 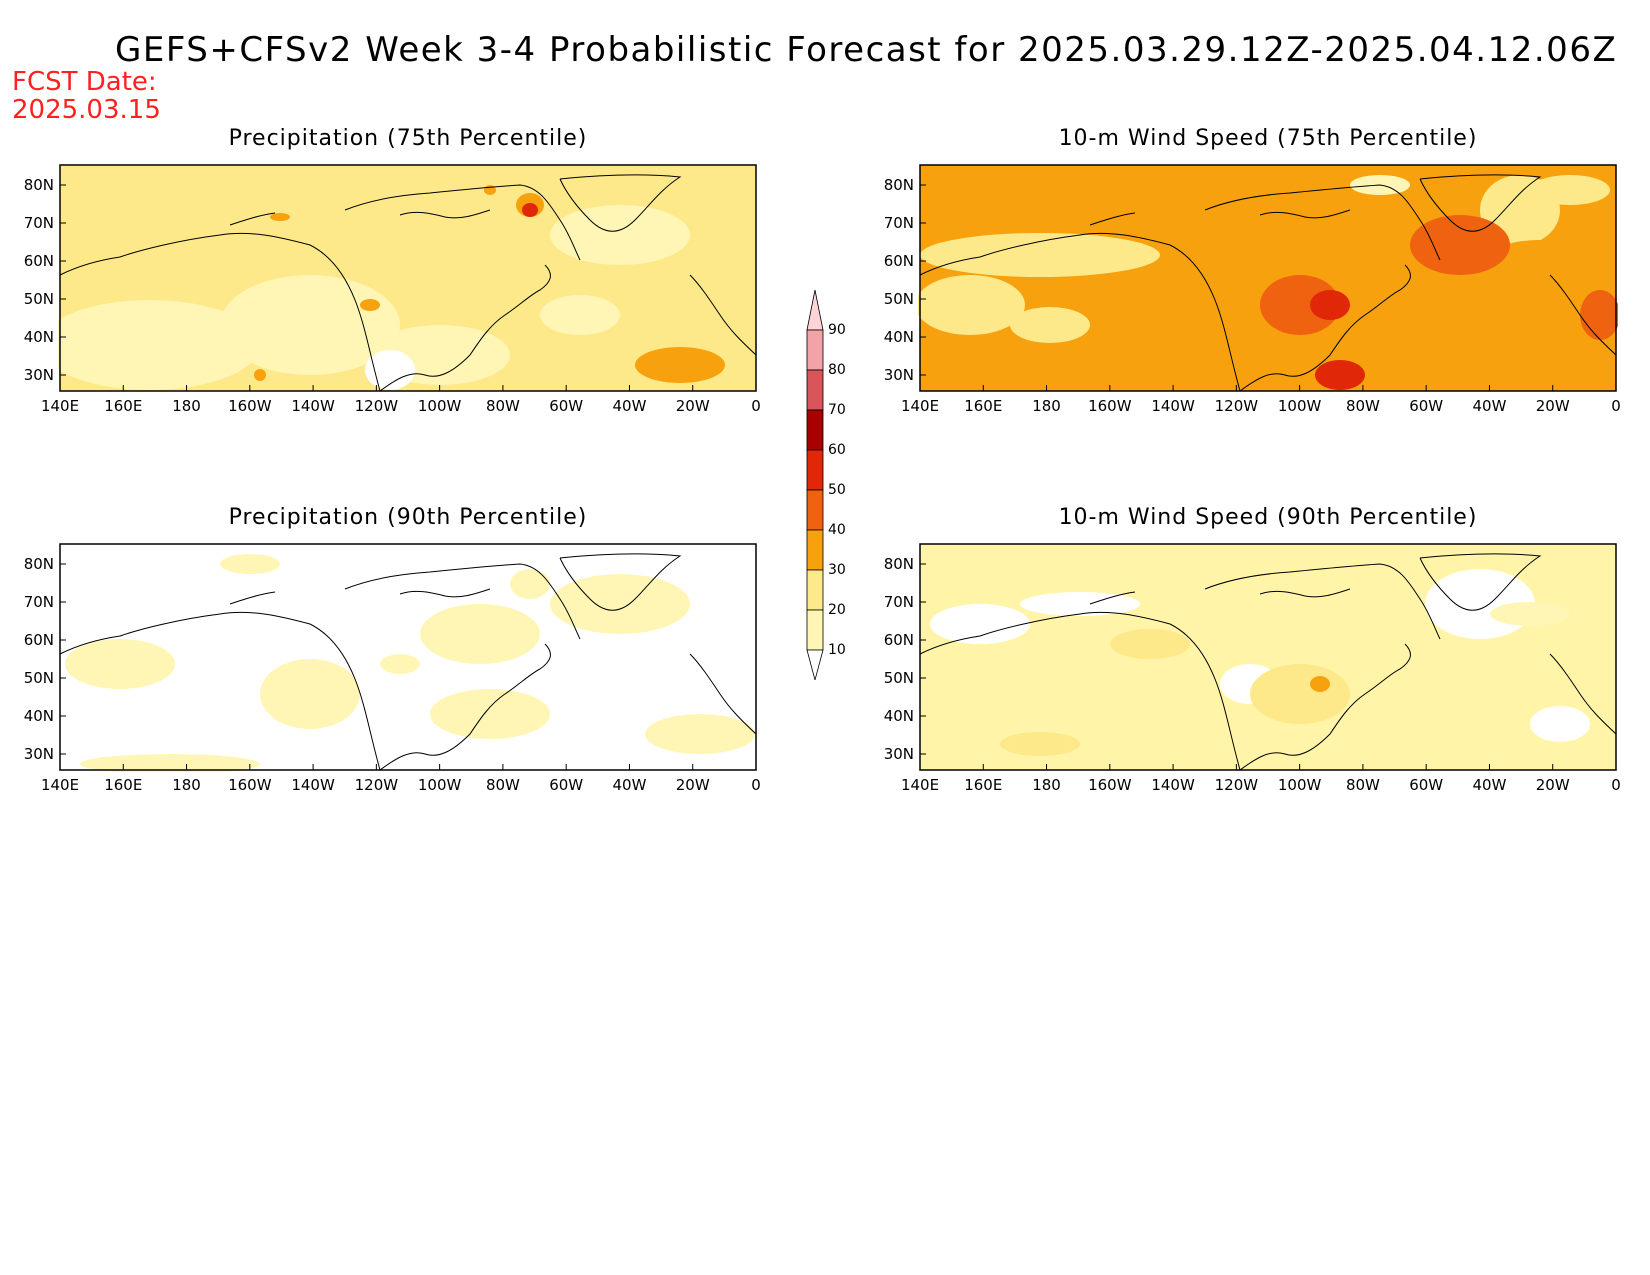 What do you see at coordinates (86, 110) in the screenshot?
I see `forecast-date-value: 2025.03.15` at bounding box center [86, 110].